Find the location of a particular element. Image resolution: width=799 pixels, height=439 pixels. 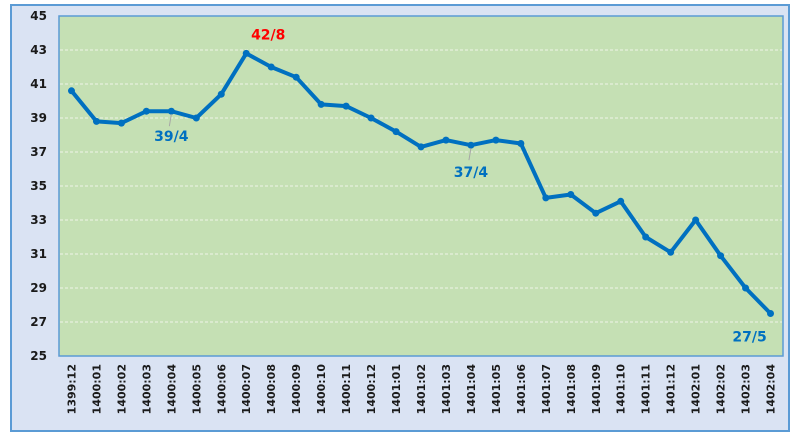

y-tick-label: 33 is located at coordinates (38, 220).